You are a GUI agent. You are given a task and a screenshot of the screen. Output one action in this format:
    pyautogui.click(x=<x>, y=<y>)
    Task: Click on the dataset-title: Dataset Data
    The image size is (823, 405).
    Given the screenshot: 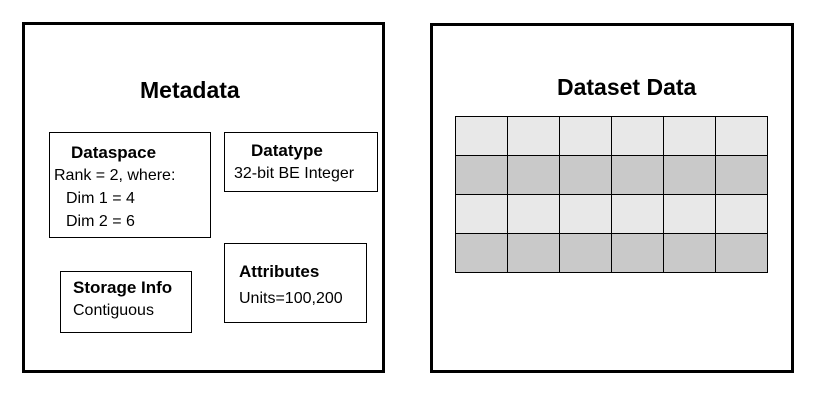 What is the action you would take?
    pyautogui.click(x=627, y=87)
    